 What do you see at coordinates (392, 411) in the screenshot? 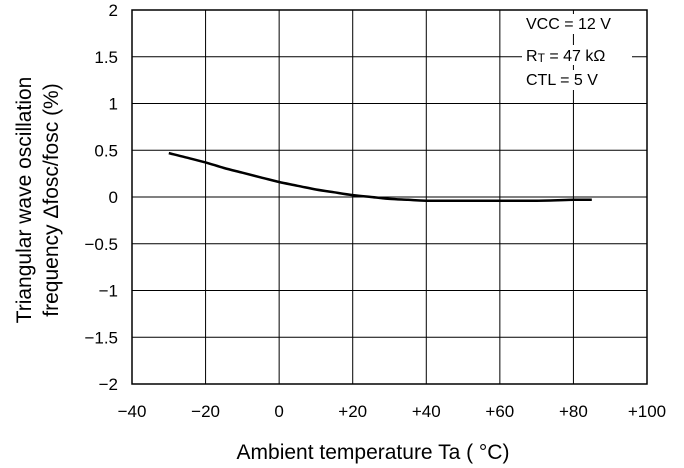
I see `x-tick-labels: −40 −20 0 +20 +40 +60 +80 +100` at bounding box center [392, 411].